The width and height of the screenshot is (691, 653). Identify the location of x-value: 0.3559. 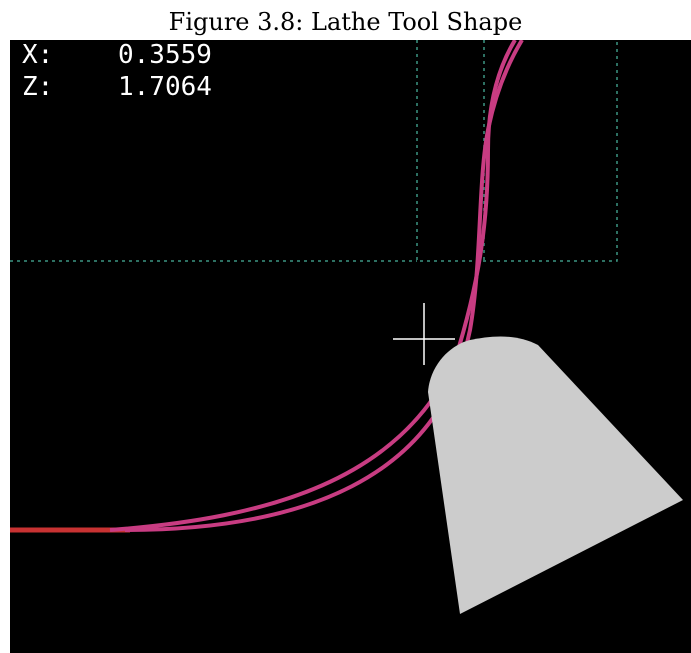
(165, 55).